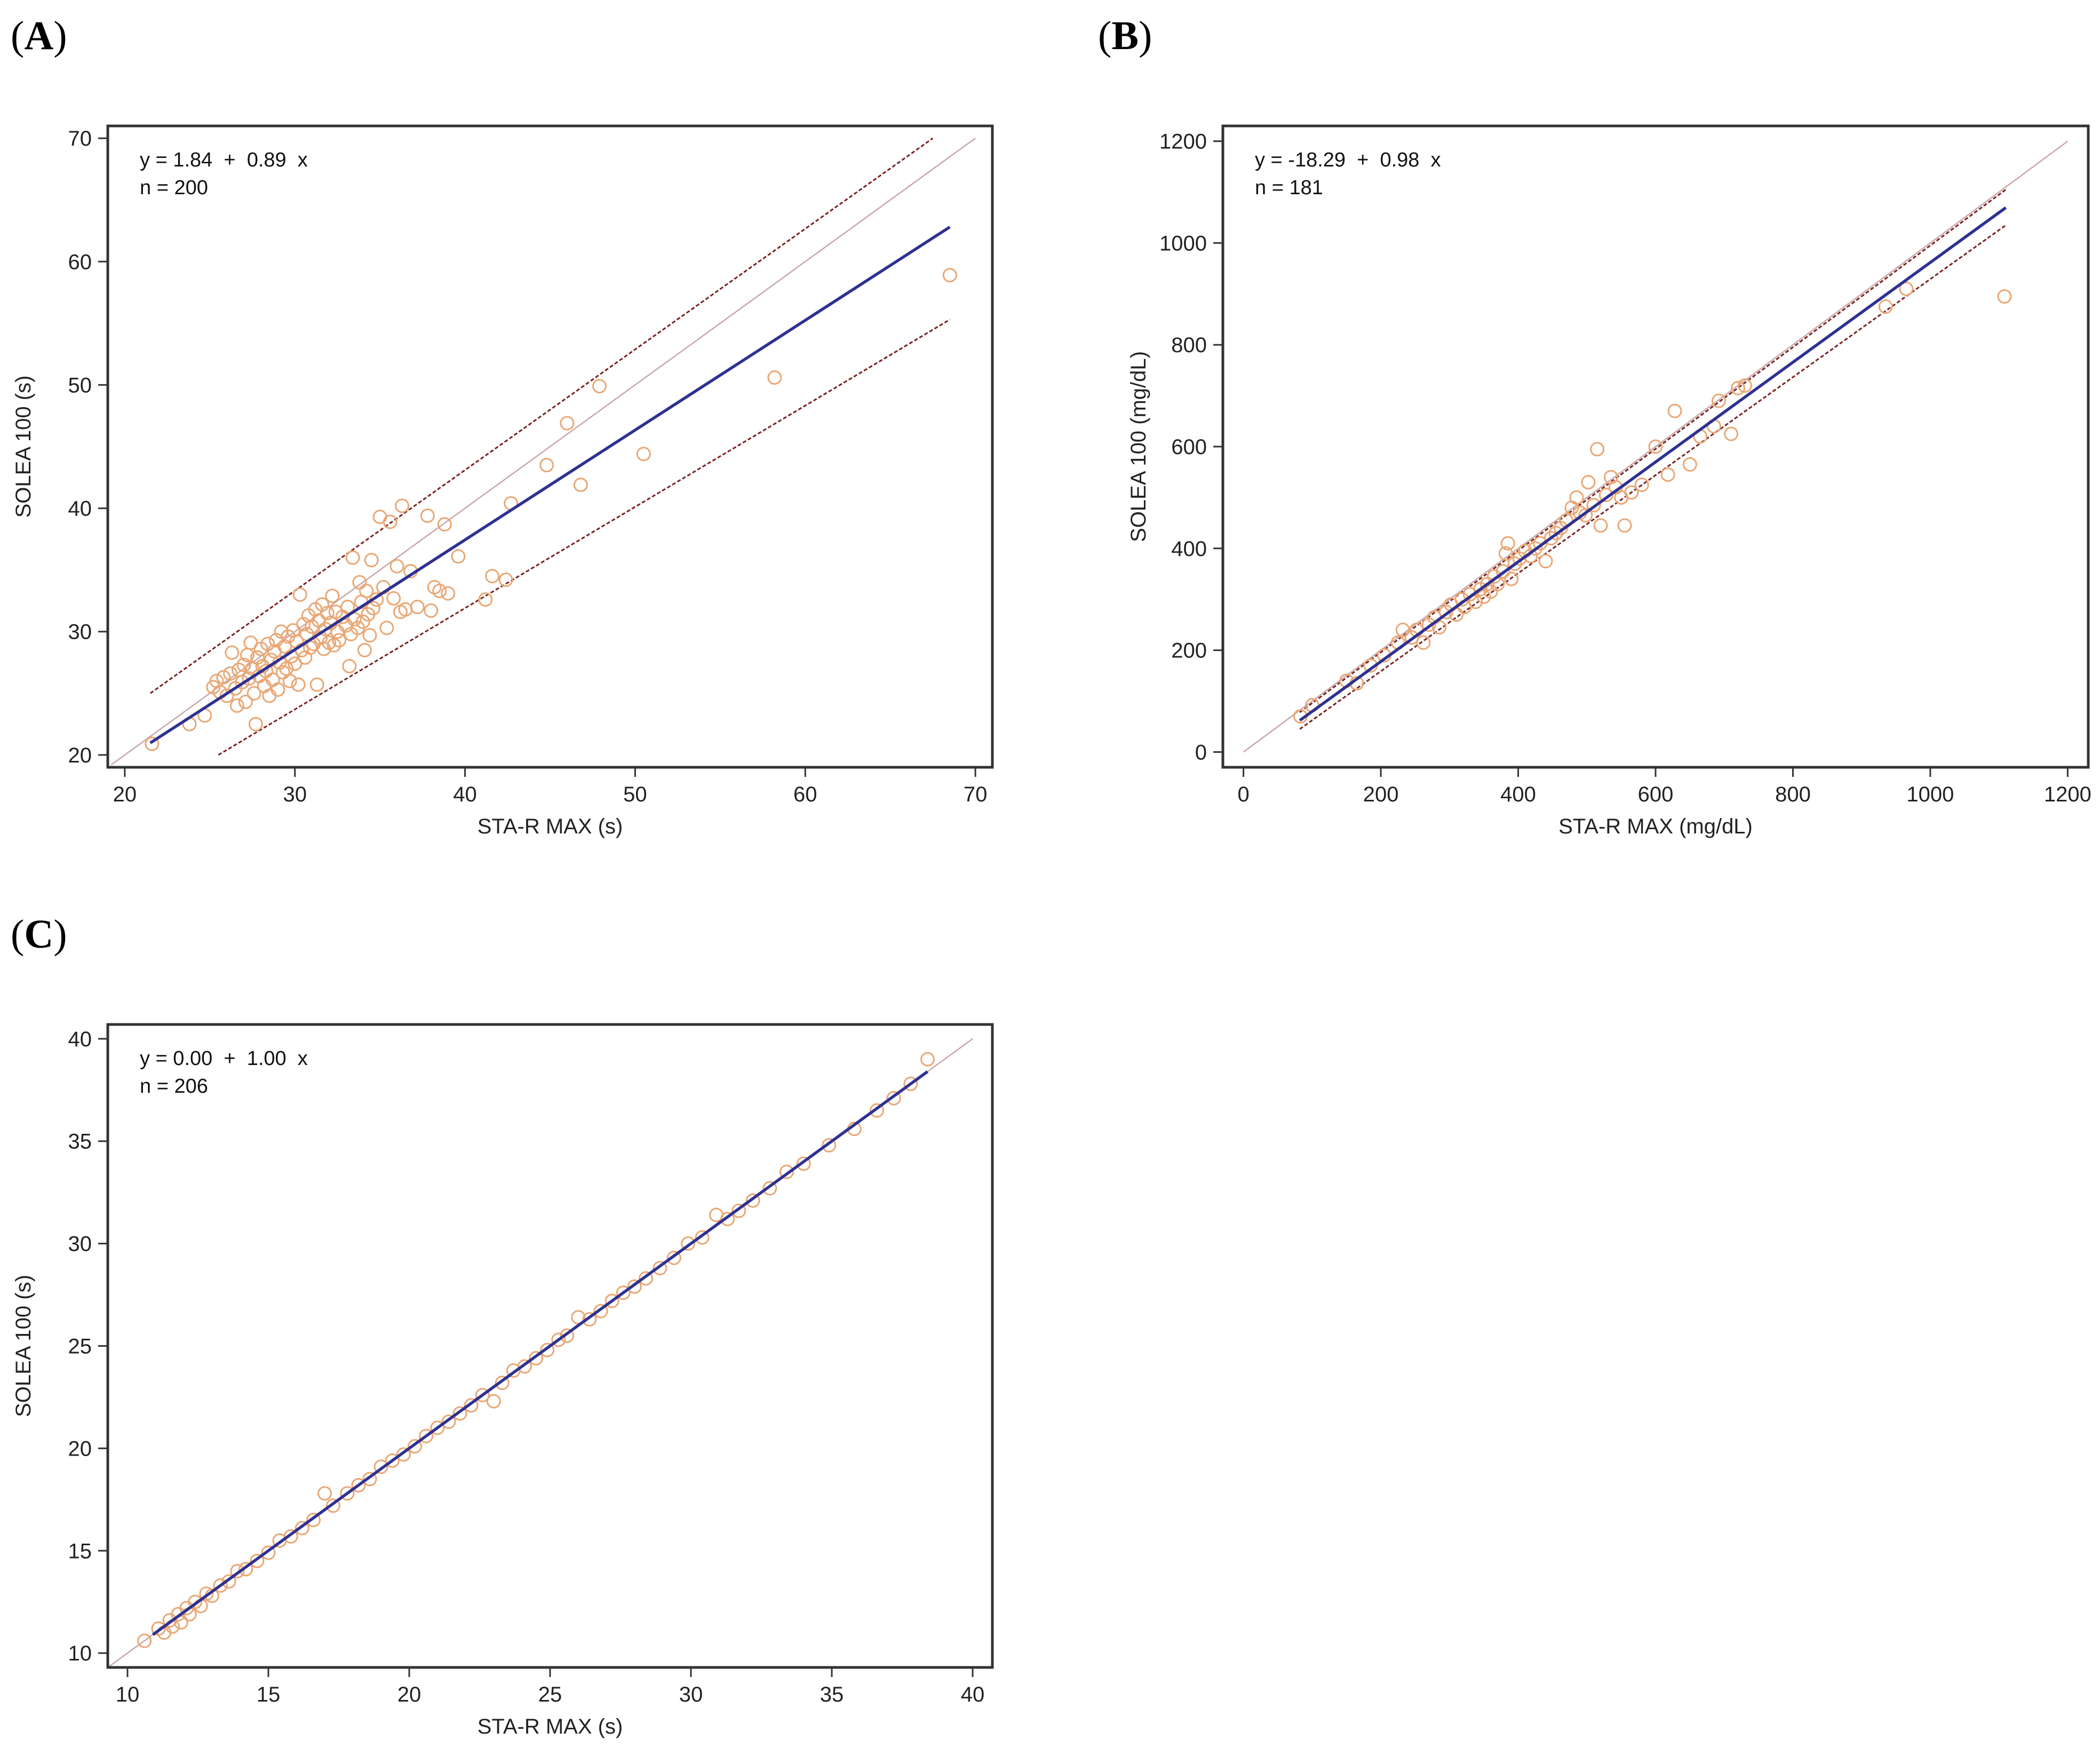 Image resolution: width=2100 pixels, height=1756 pixels. I want to click on x-tick-label: 15, so click(269, 1695).